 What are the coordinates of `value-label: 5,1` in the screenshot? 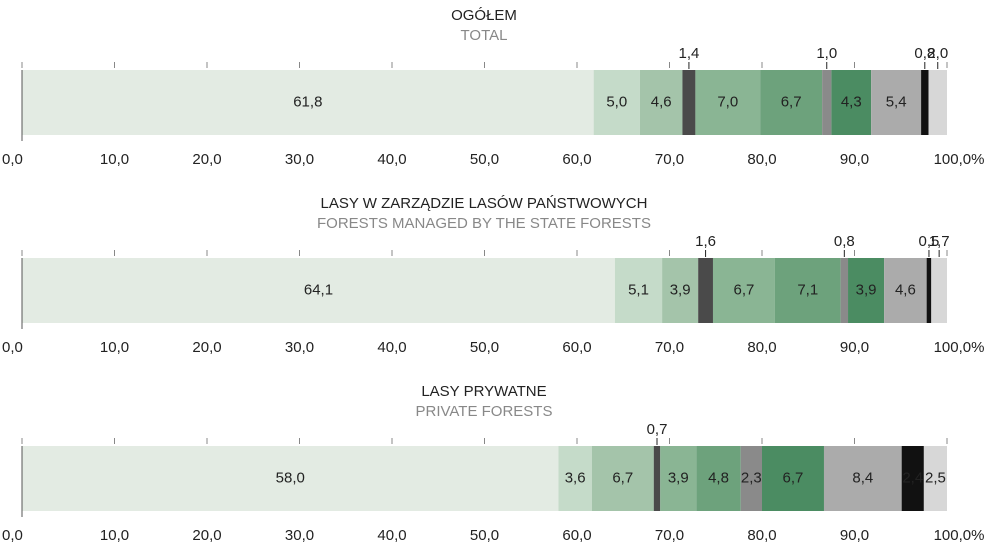 It's located at (638, 289).